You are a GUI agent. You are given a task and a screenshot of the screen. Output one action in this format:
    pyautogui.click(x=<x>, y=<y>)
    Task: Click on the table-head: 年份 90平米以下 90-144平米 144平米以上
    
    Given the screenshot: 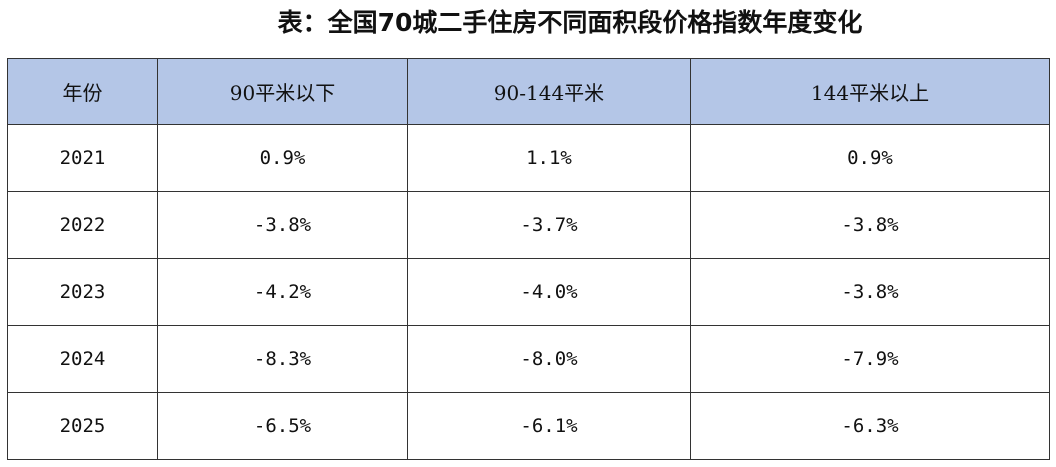 What is the action you would take?
    pyautogui.click(x=528, y=91)
    